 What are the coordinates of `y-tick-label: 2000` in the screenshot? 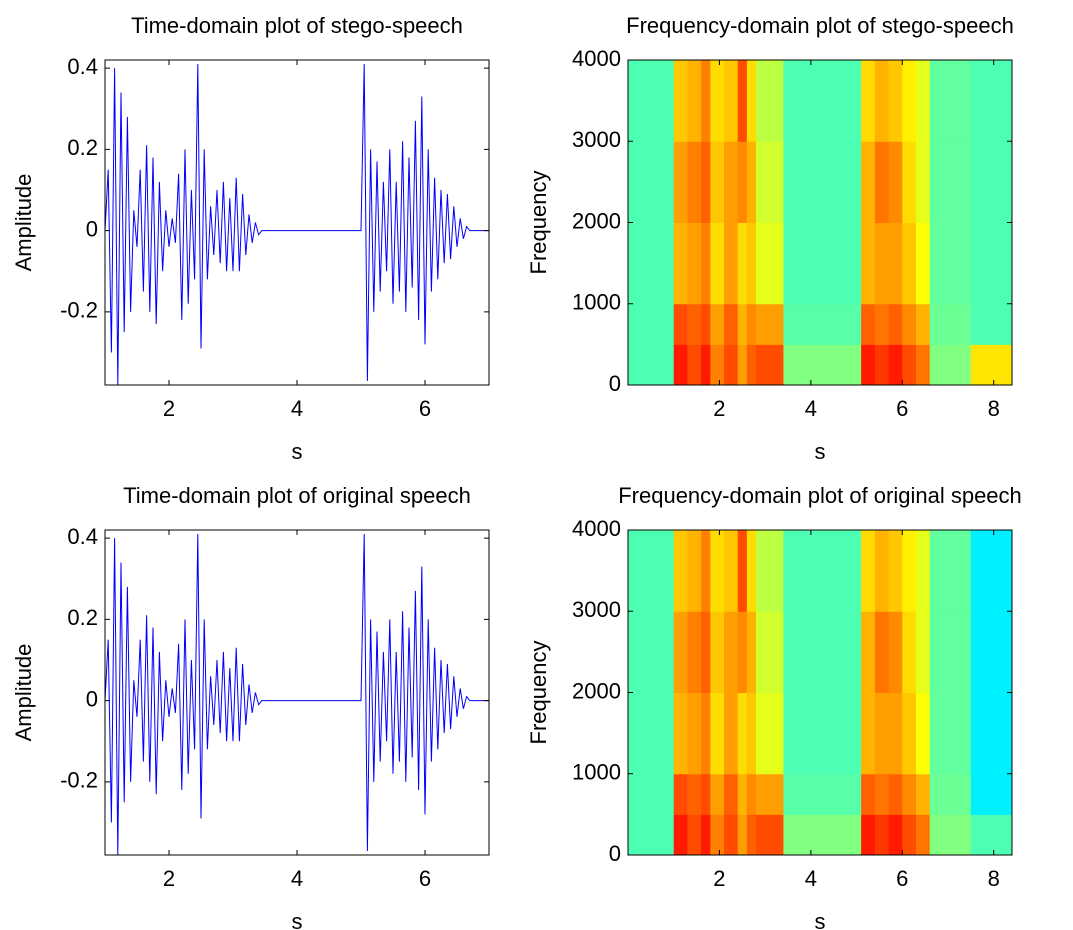 It's located at (596, 690).